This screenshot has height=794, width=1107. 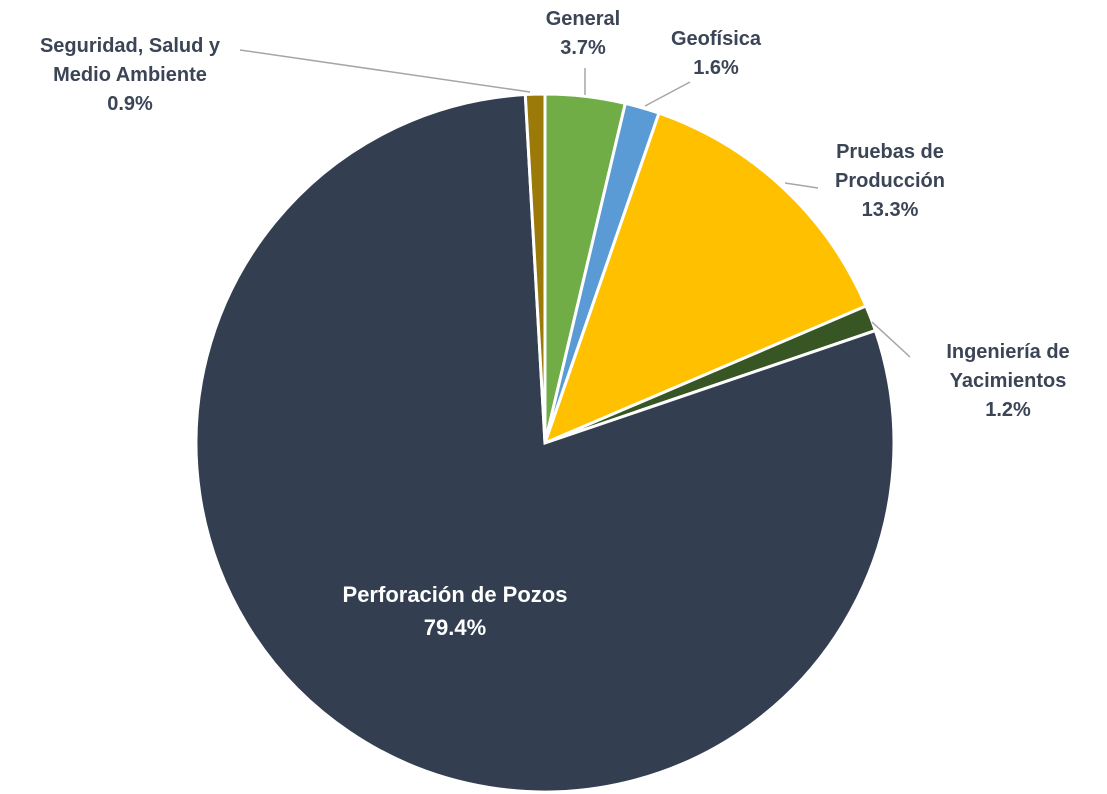 I want to click on label-value: 1.6%, so click(x=716, y=68).